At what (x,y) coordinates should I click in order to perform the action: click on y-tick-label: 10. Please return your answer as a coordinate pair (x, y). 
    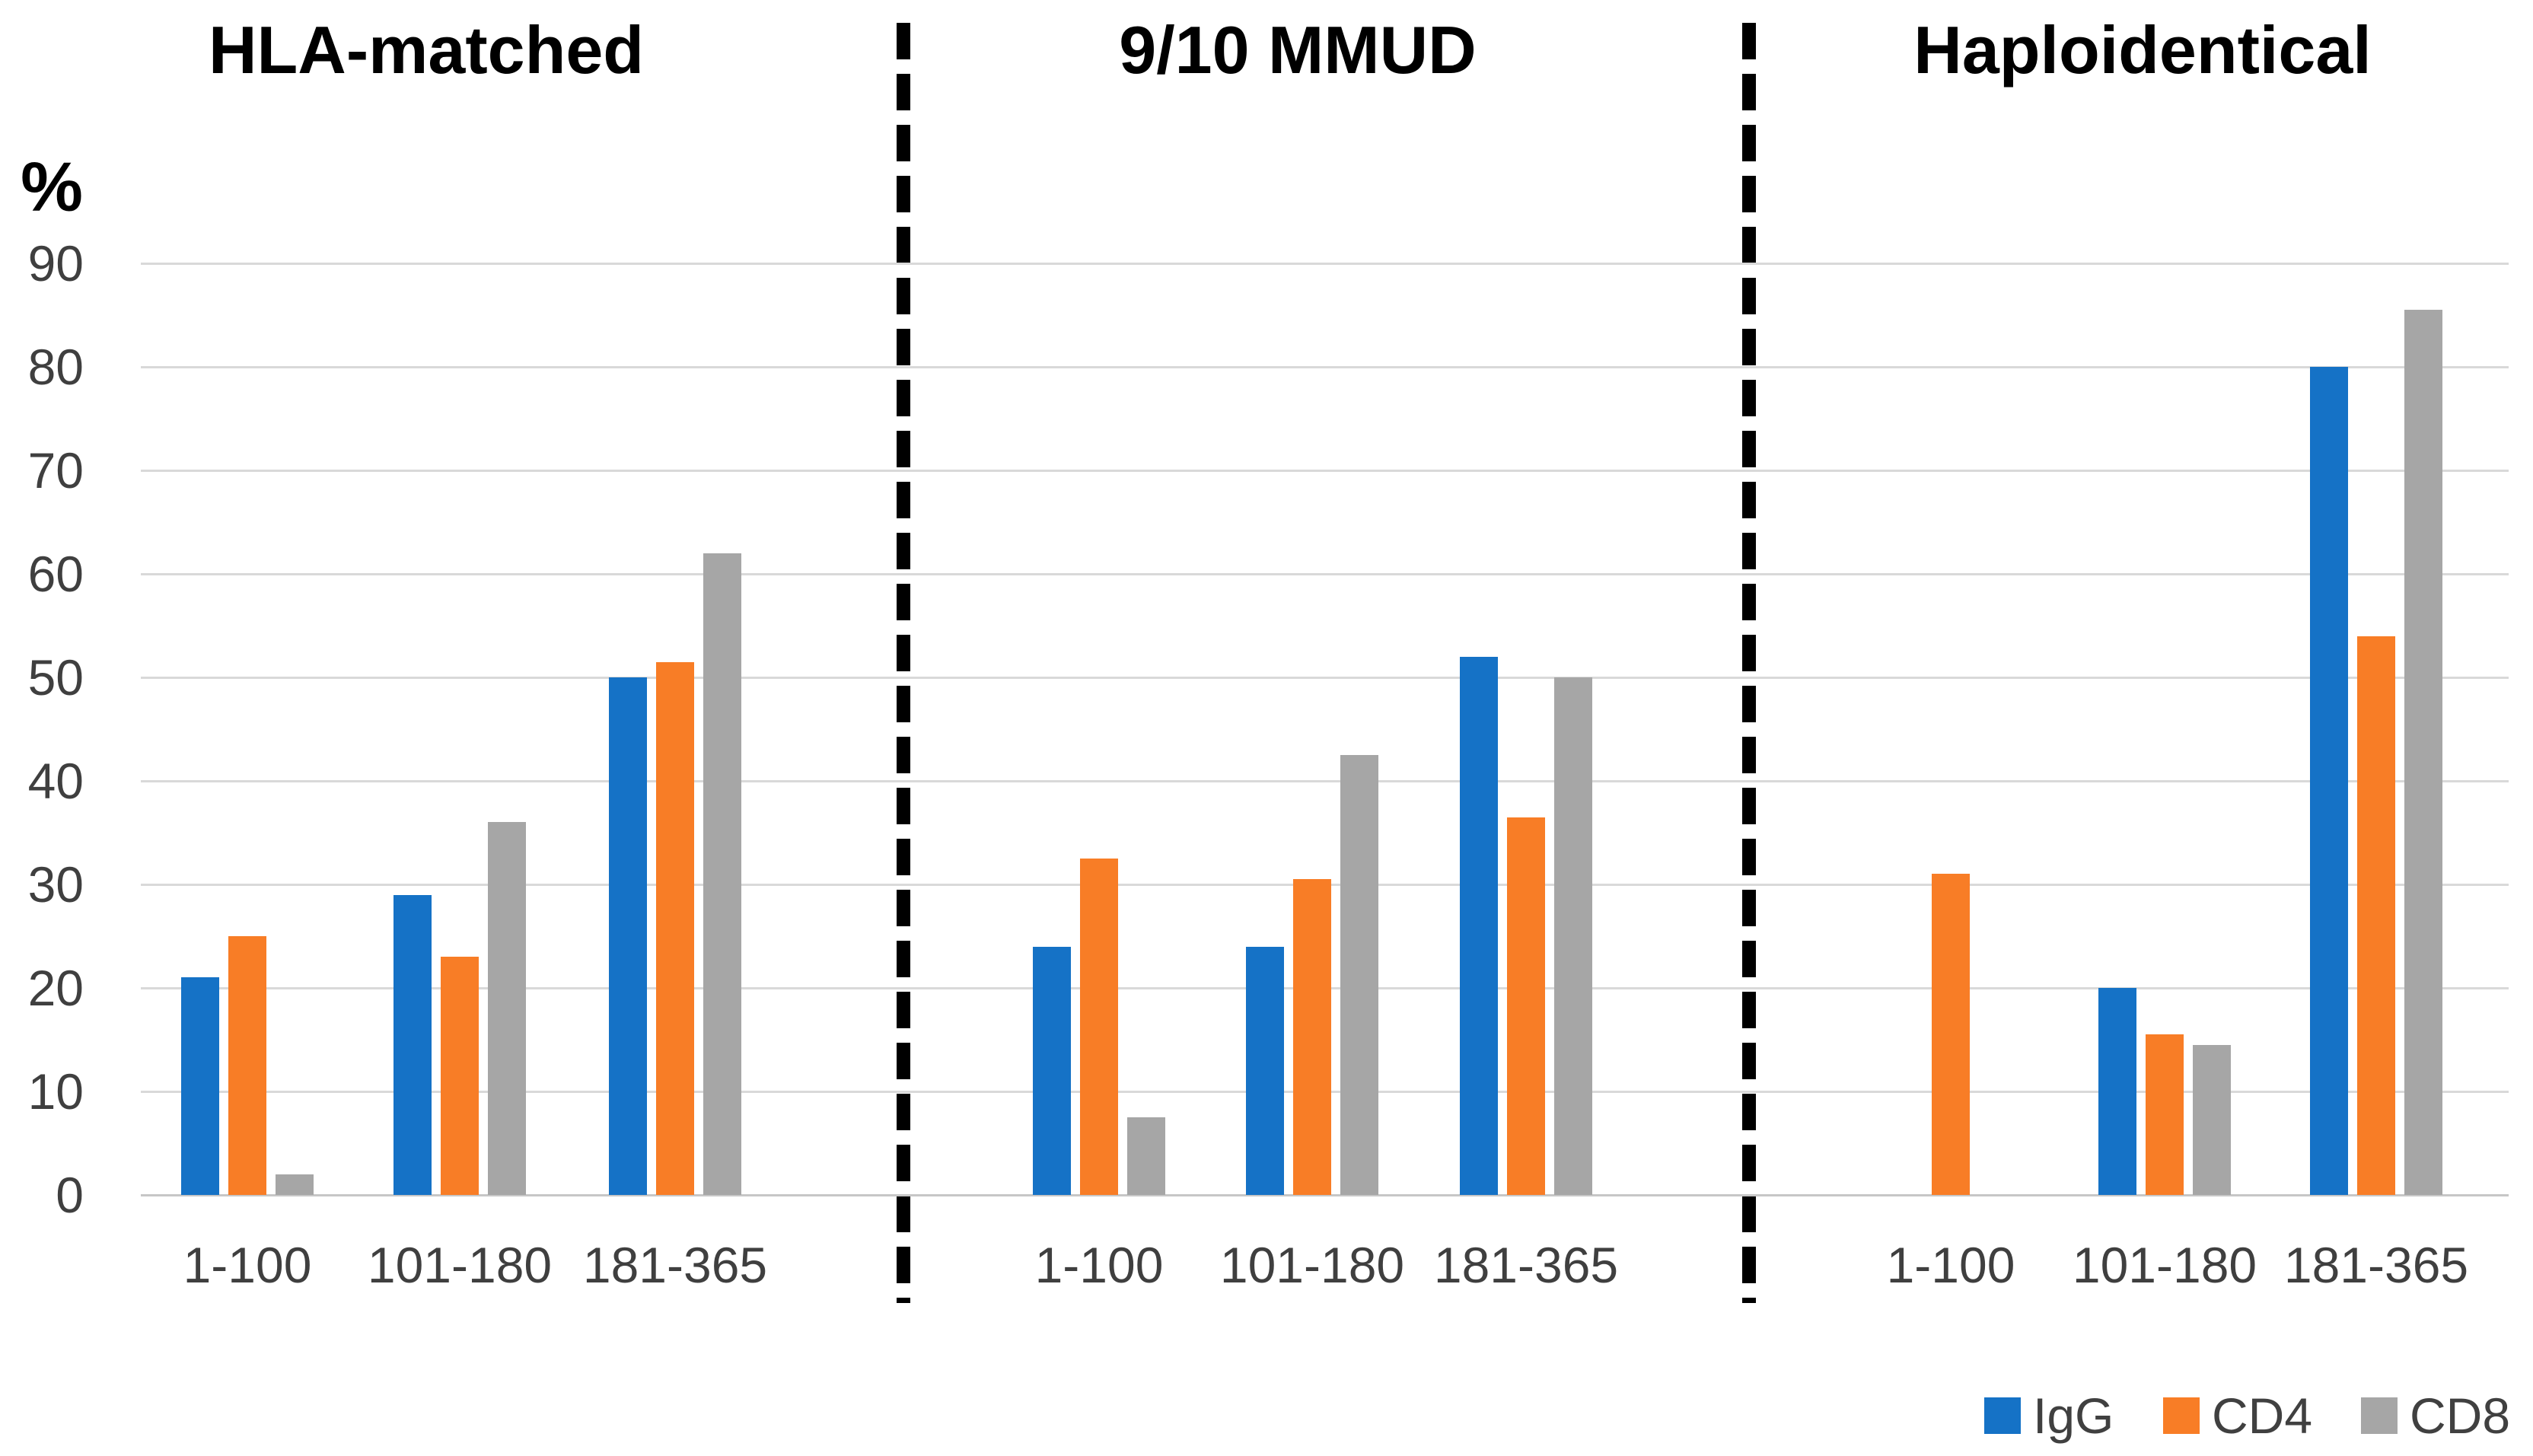
    Looking at the image, I should click on (56, 1091).